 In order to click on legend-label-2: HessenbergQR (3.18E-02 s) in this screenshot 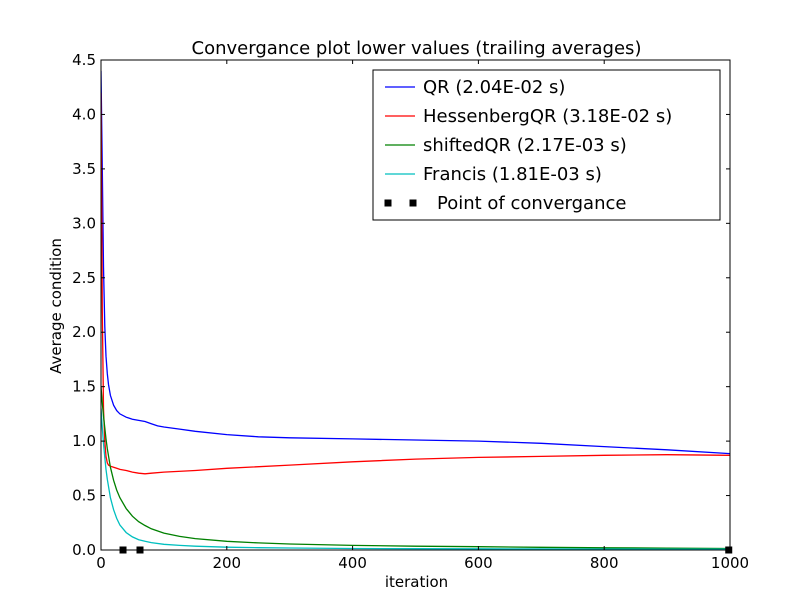, I will do `click(547, 116)`.